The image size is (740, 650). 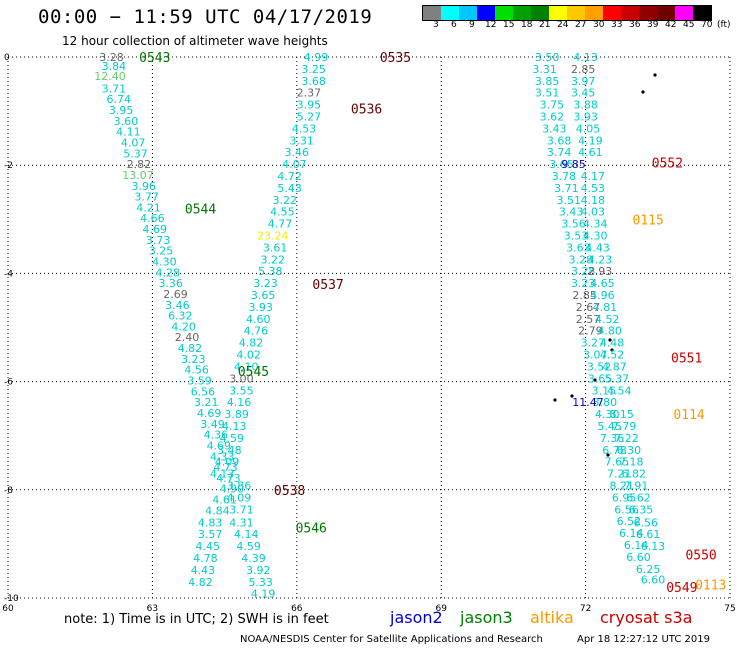 What do you see at coordinates (573, 164) in the screenshot?
I see `wave-height-value: 9.85` at bounding box center [573, 164].